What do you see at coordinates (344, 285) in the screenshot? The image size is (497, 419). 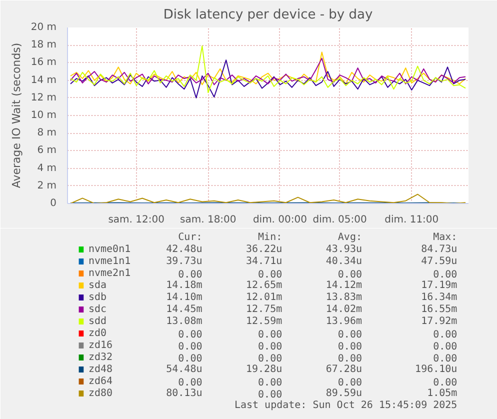 I see `text: 14.12m` at bounding box center [344, 285].